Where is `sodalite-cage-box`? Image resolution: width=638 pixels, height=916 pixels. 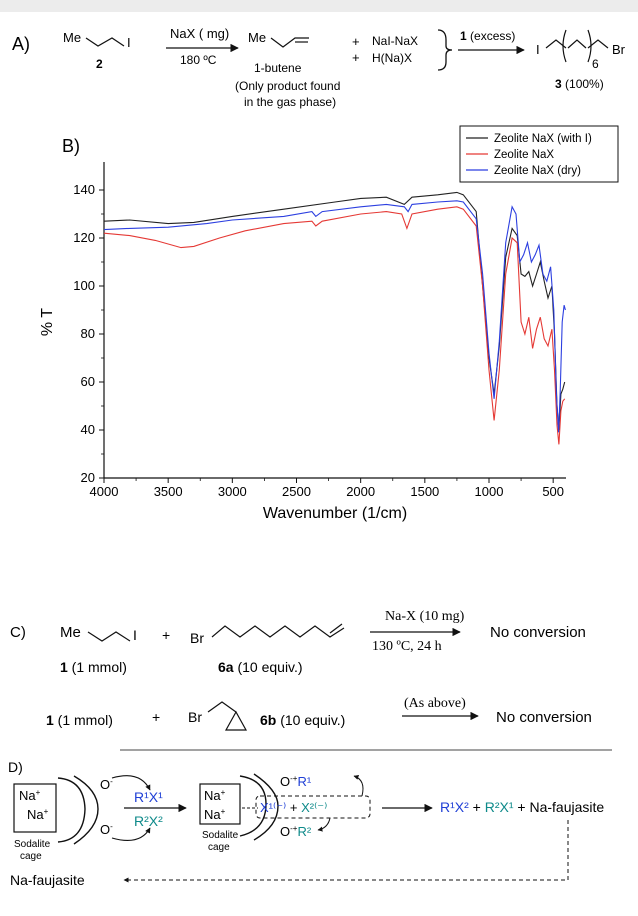 sodalite-cage-box is located at coordinates (35, 808).